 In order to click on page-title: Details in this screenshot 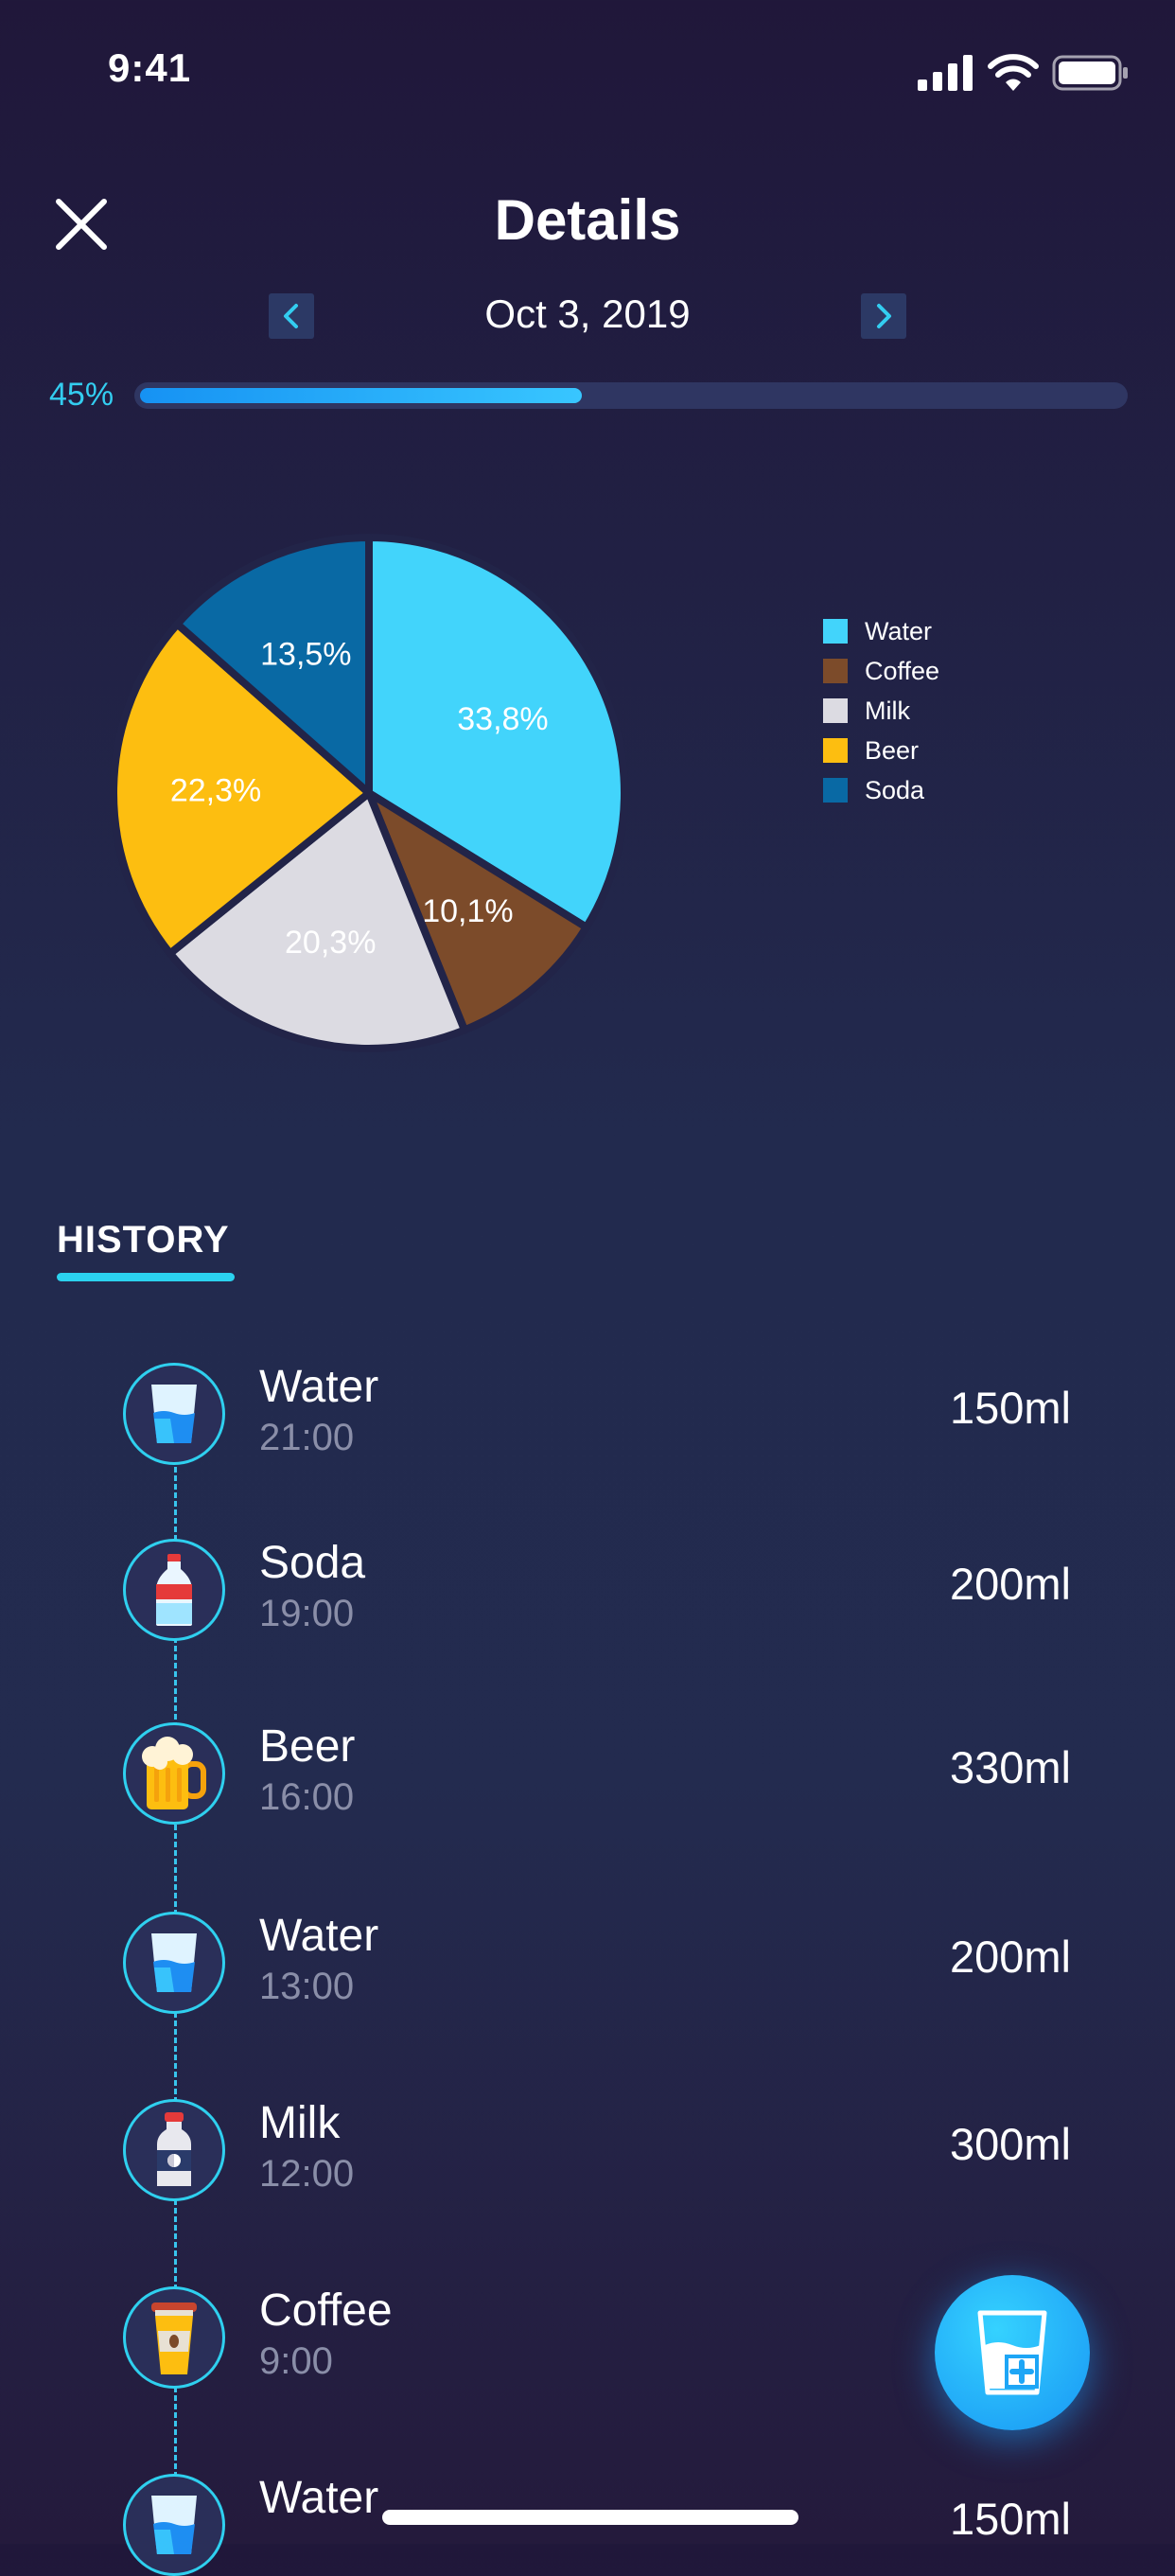, I will do `click(587, 220)`.